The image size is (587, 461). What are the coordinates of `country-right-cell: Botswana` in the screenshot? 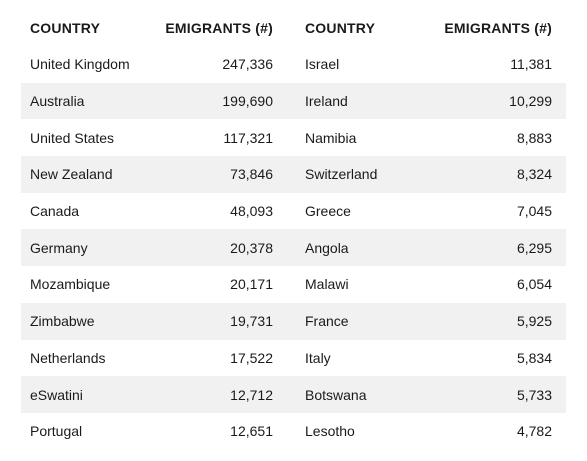 It's located at (363, 394).